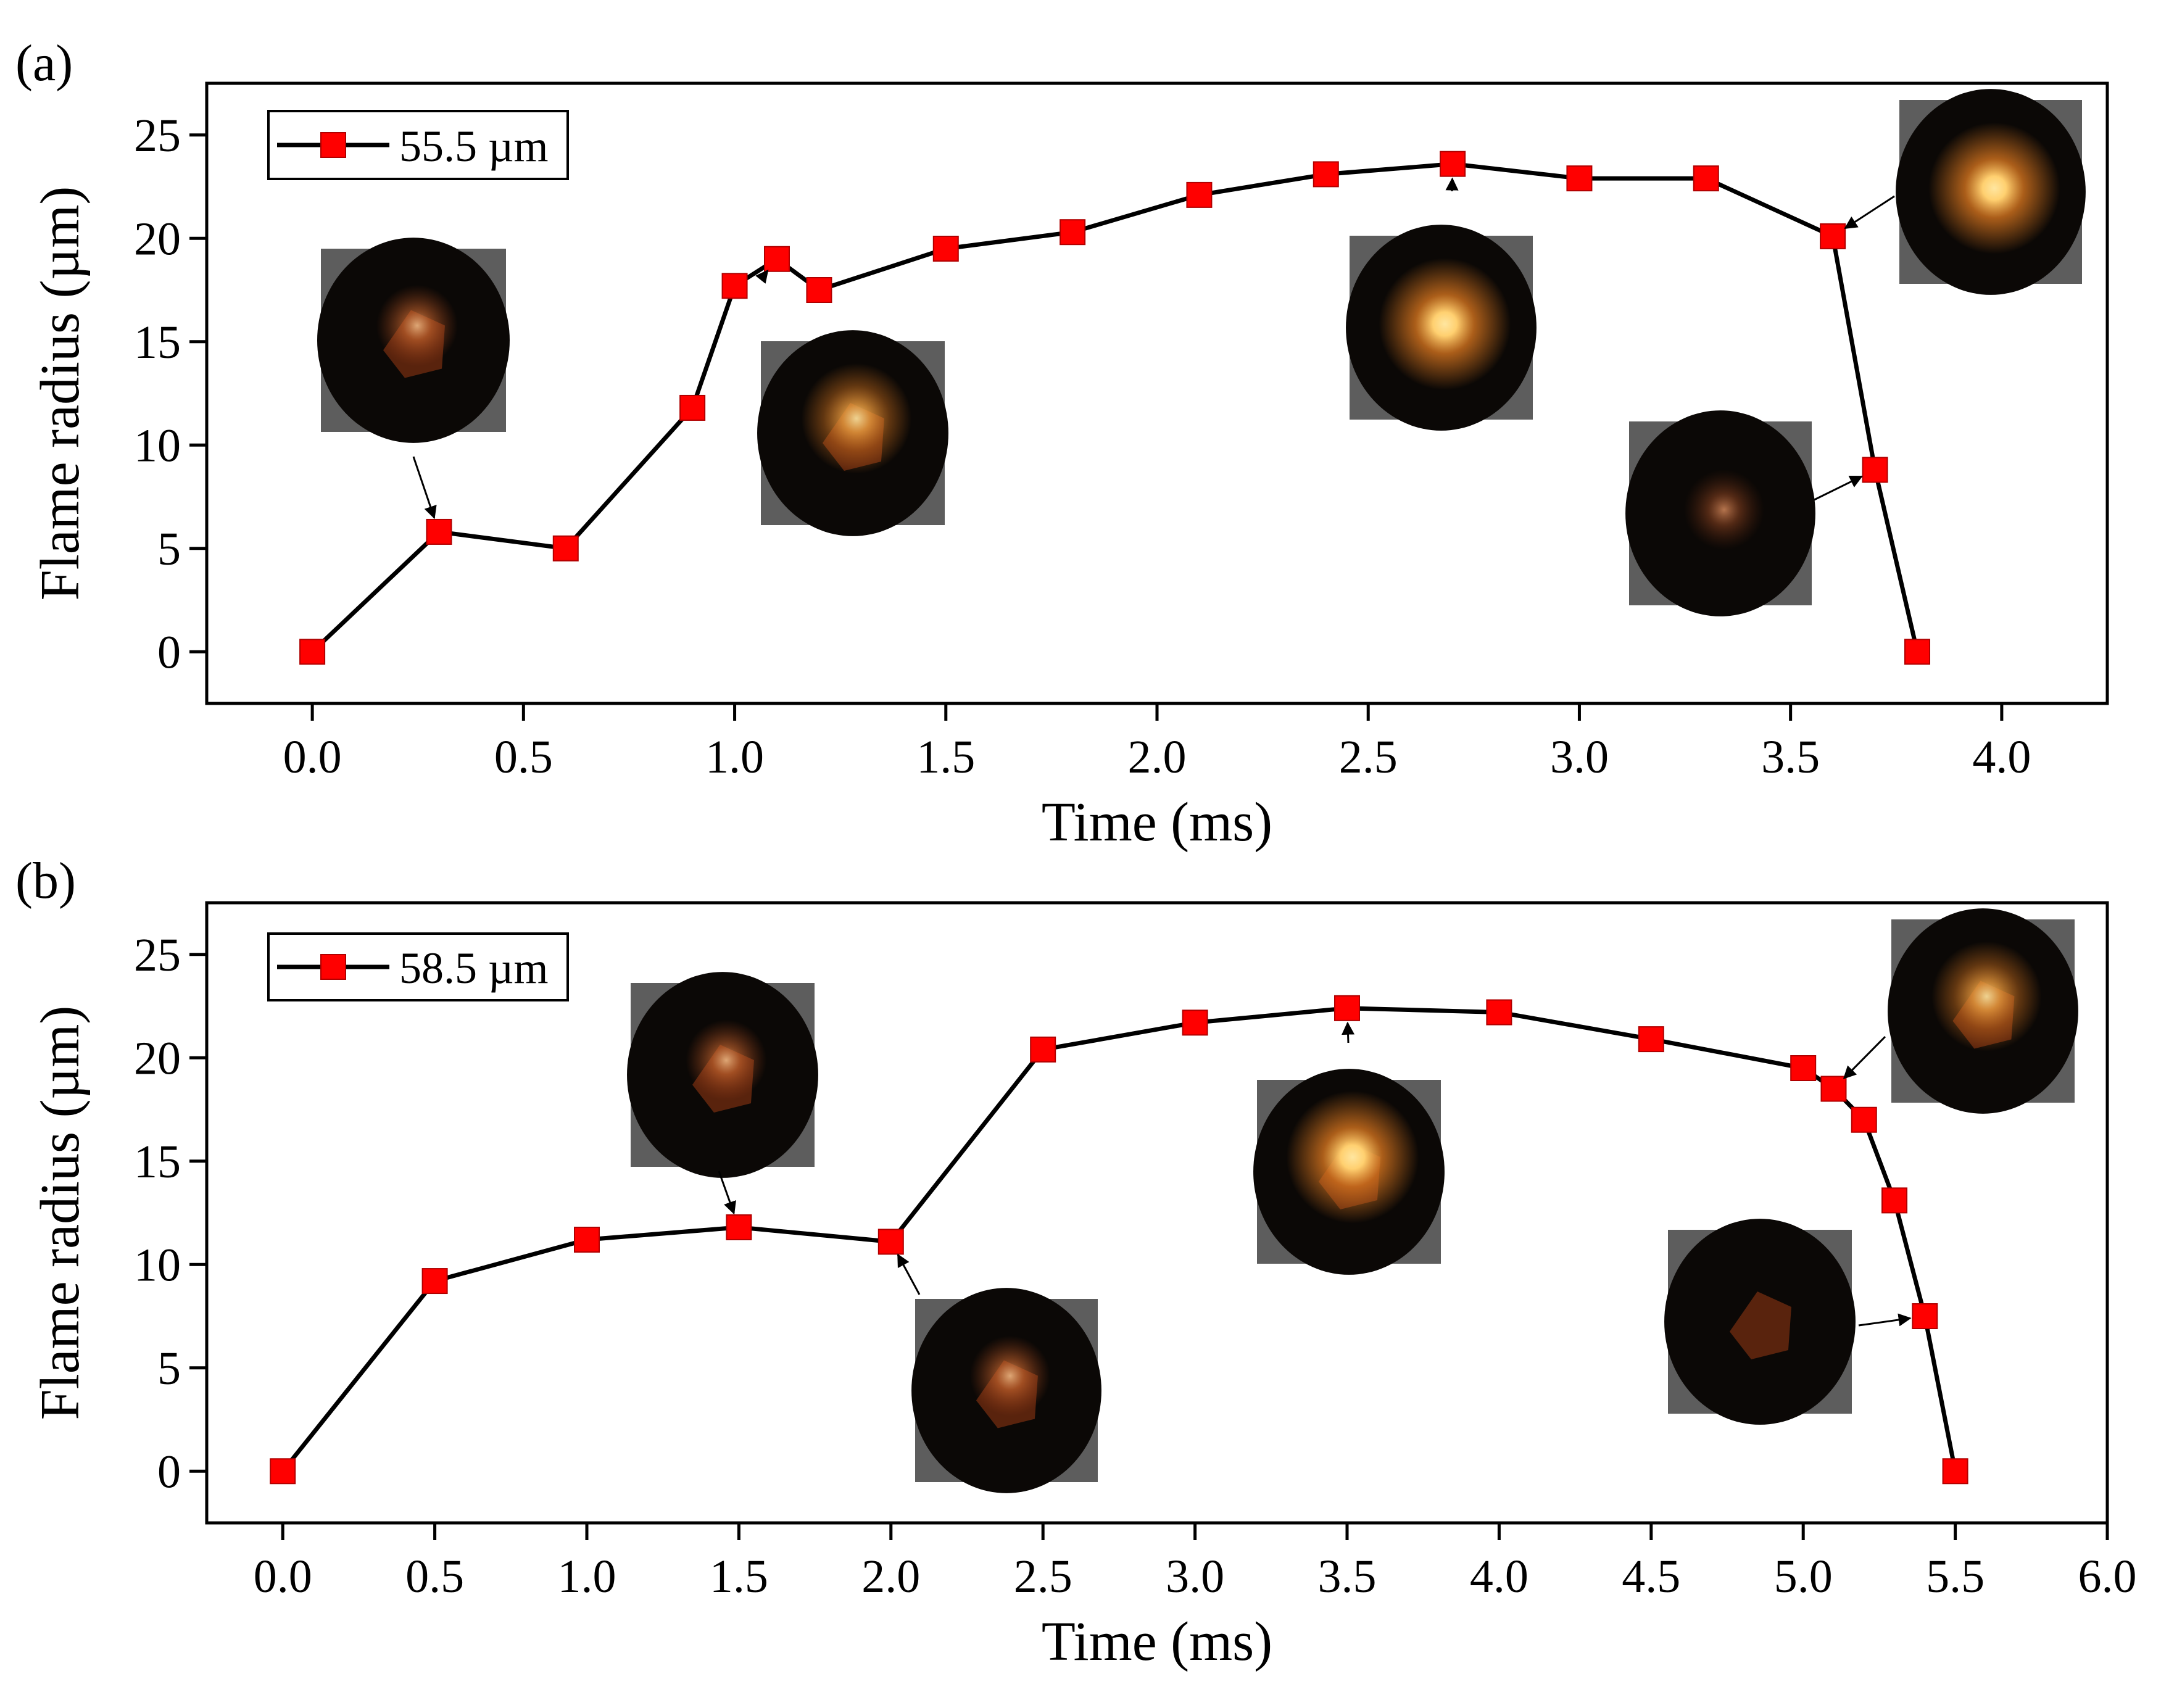  I want to click on panel-label: (b), so click(45, 881).